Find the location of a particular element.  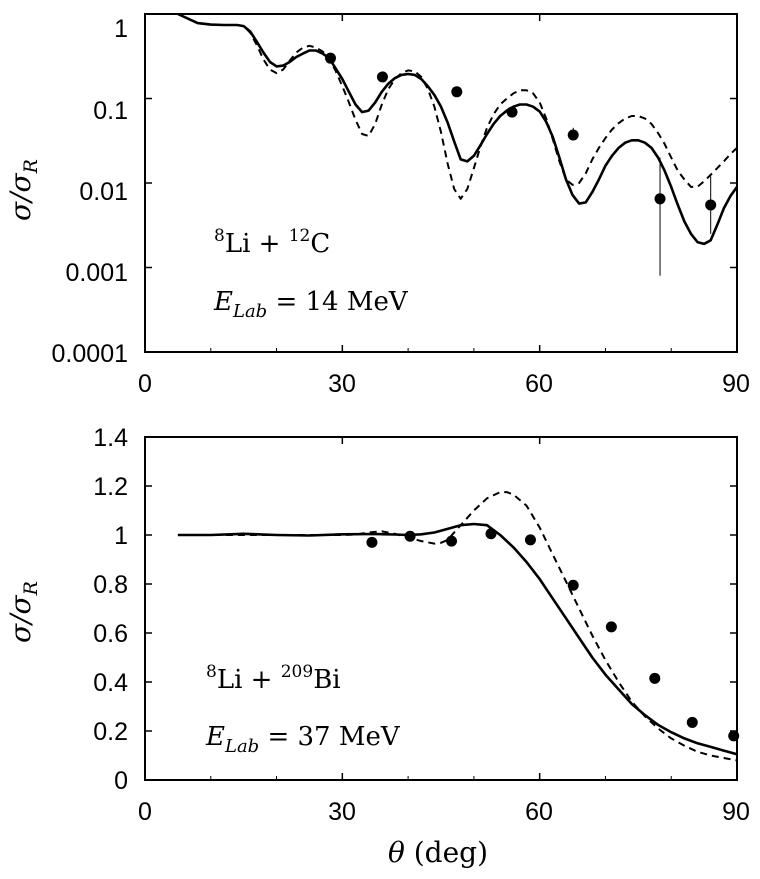

bottom-ytick-label: 0.8 is located at coordinates (110, 585).